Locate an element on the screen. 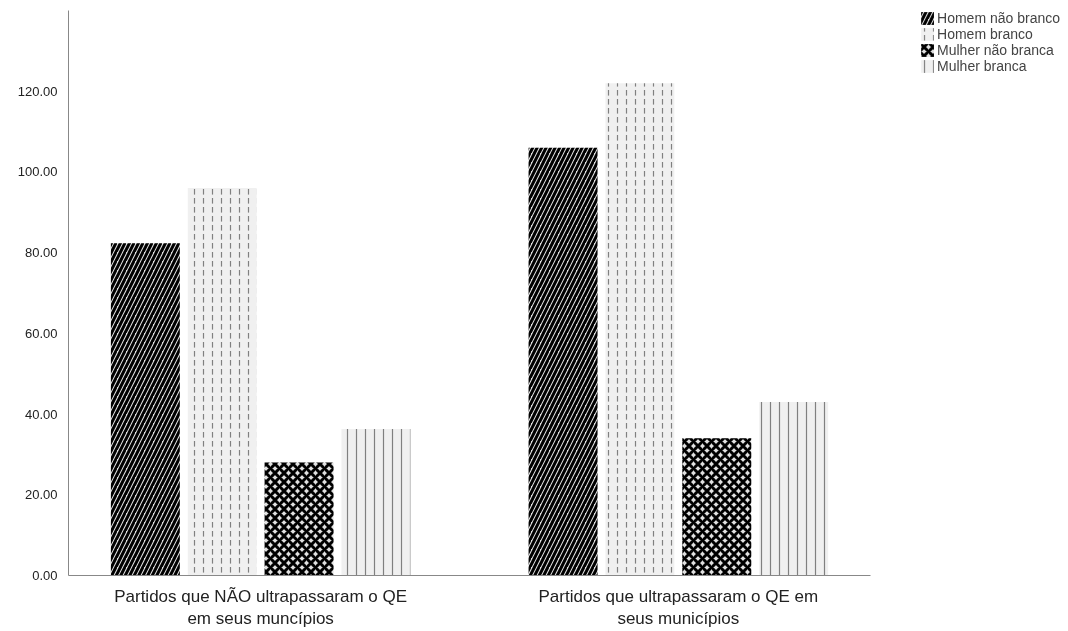 This screenshot has width=1068, height=631. legend-label: Homem branco is located at coordinates (985, 34).